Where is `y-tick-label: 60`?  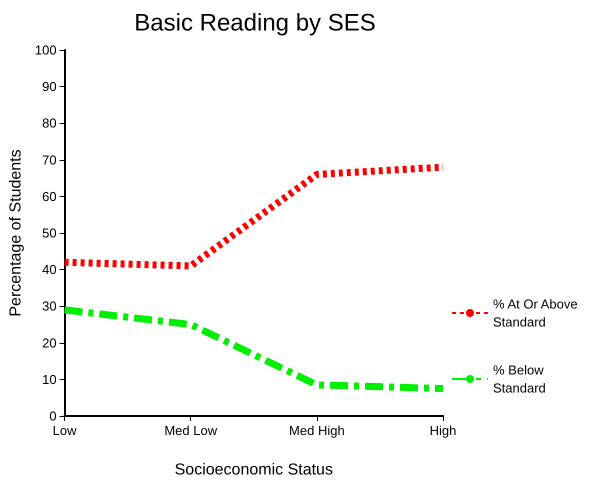
y-tick-label: 60 is located at coordinates (49, 196).